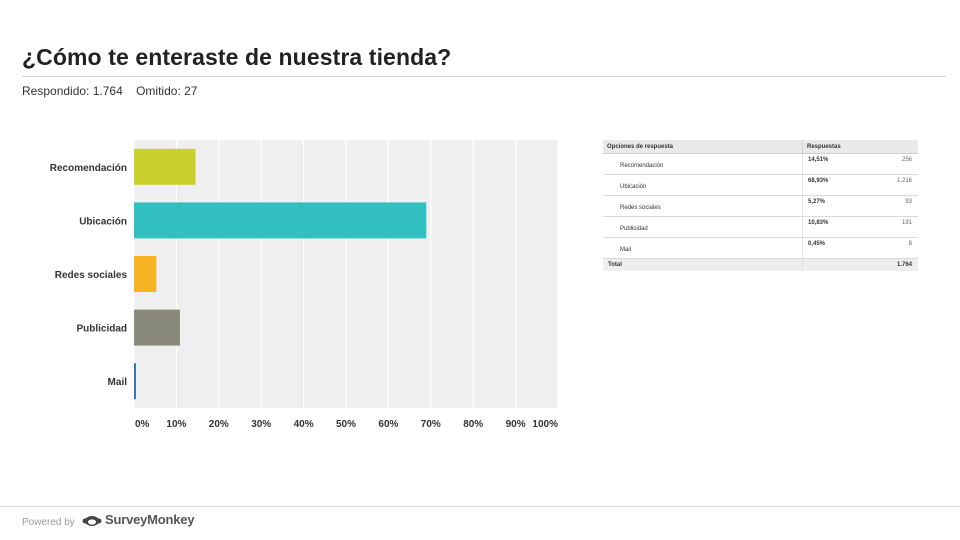 This screenshot has height=540, width=960. Describe the element at coordinates (346, 424) in the screenshot. I see `x-tick-label: 50%` at that location.